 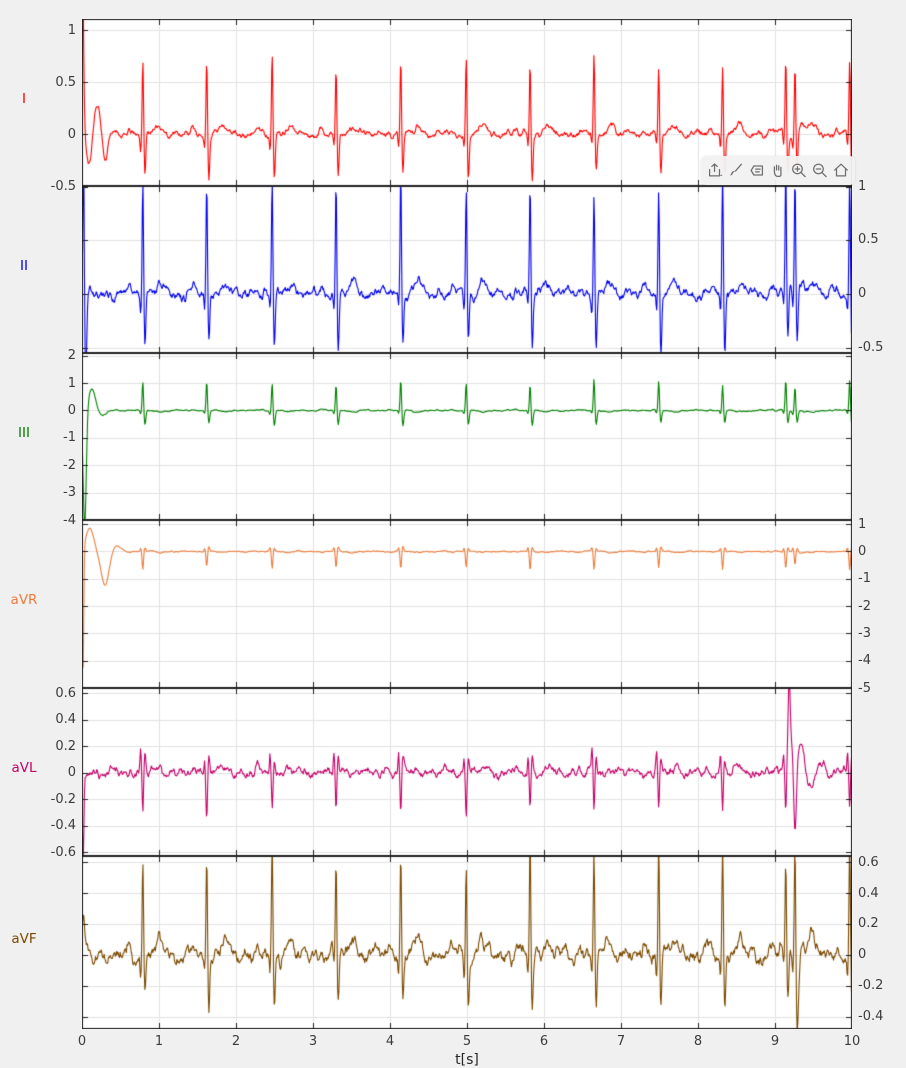 I want to click on y-tick-label-III: 0, so click(x=71, y=410).